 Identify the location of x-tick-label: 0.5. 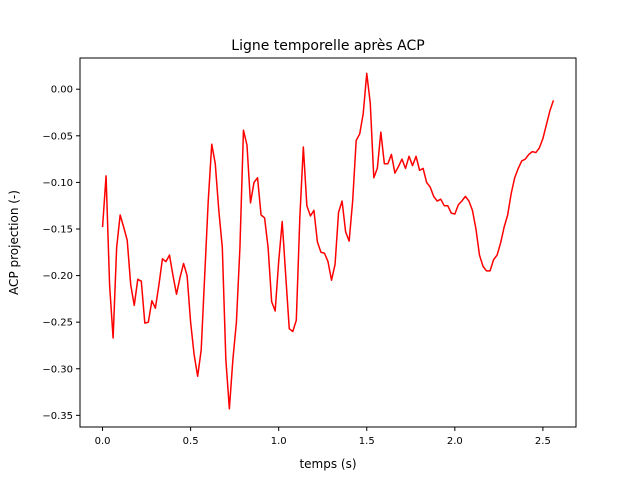
(191, 441).